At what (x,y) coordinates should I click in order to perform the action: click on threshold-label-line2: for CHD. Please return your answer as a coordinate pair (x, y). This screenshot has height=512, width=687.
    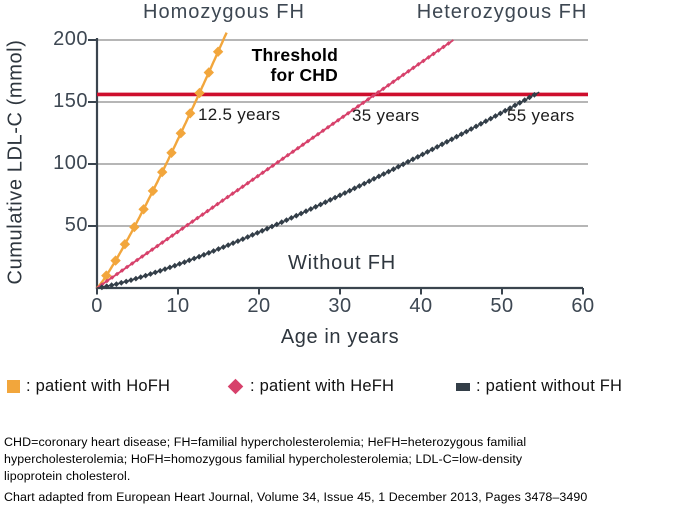
    Looking at the image, I should click on (304, 75).